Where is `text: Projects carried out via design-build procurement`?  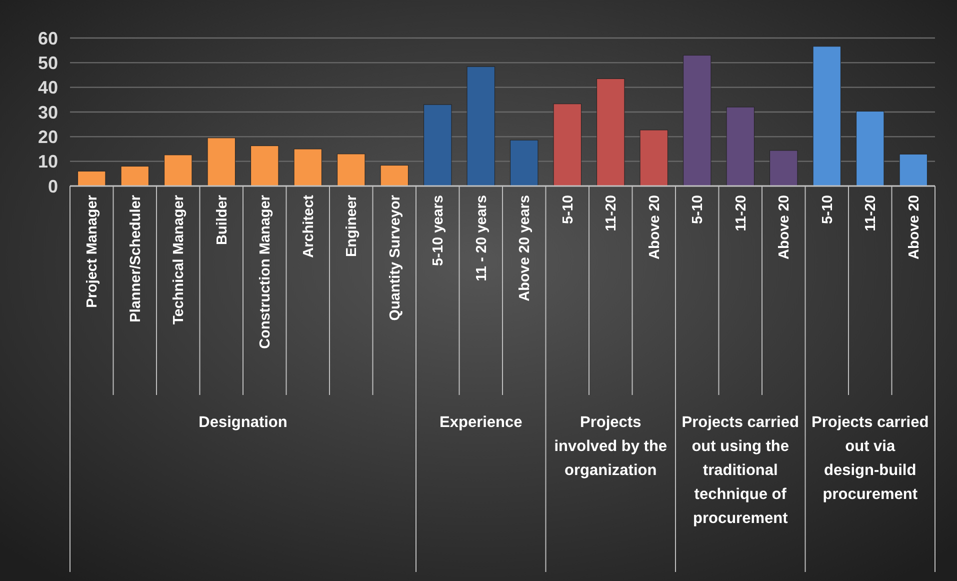 text: Projects carried out via design-build procurement is located at coordinates (870, 458).